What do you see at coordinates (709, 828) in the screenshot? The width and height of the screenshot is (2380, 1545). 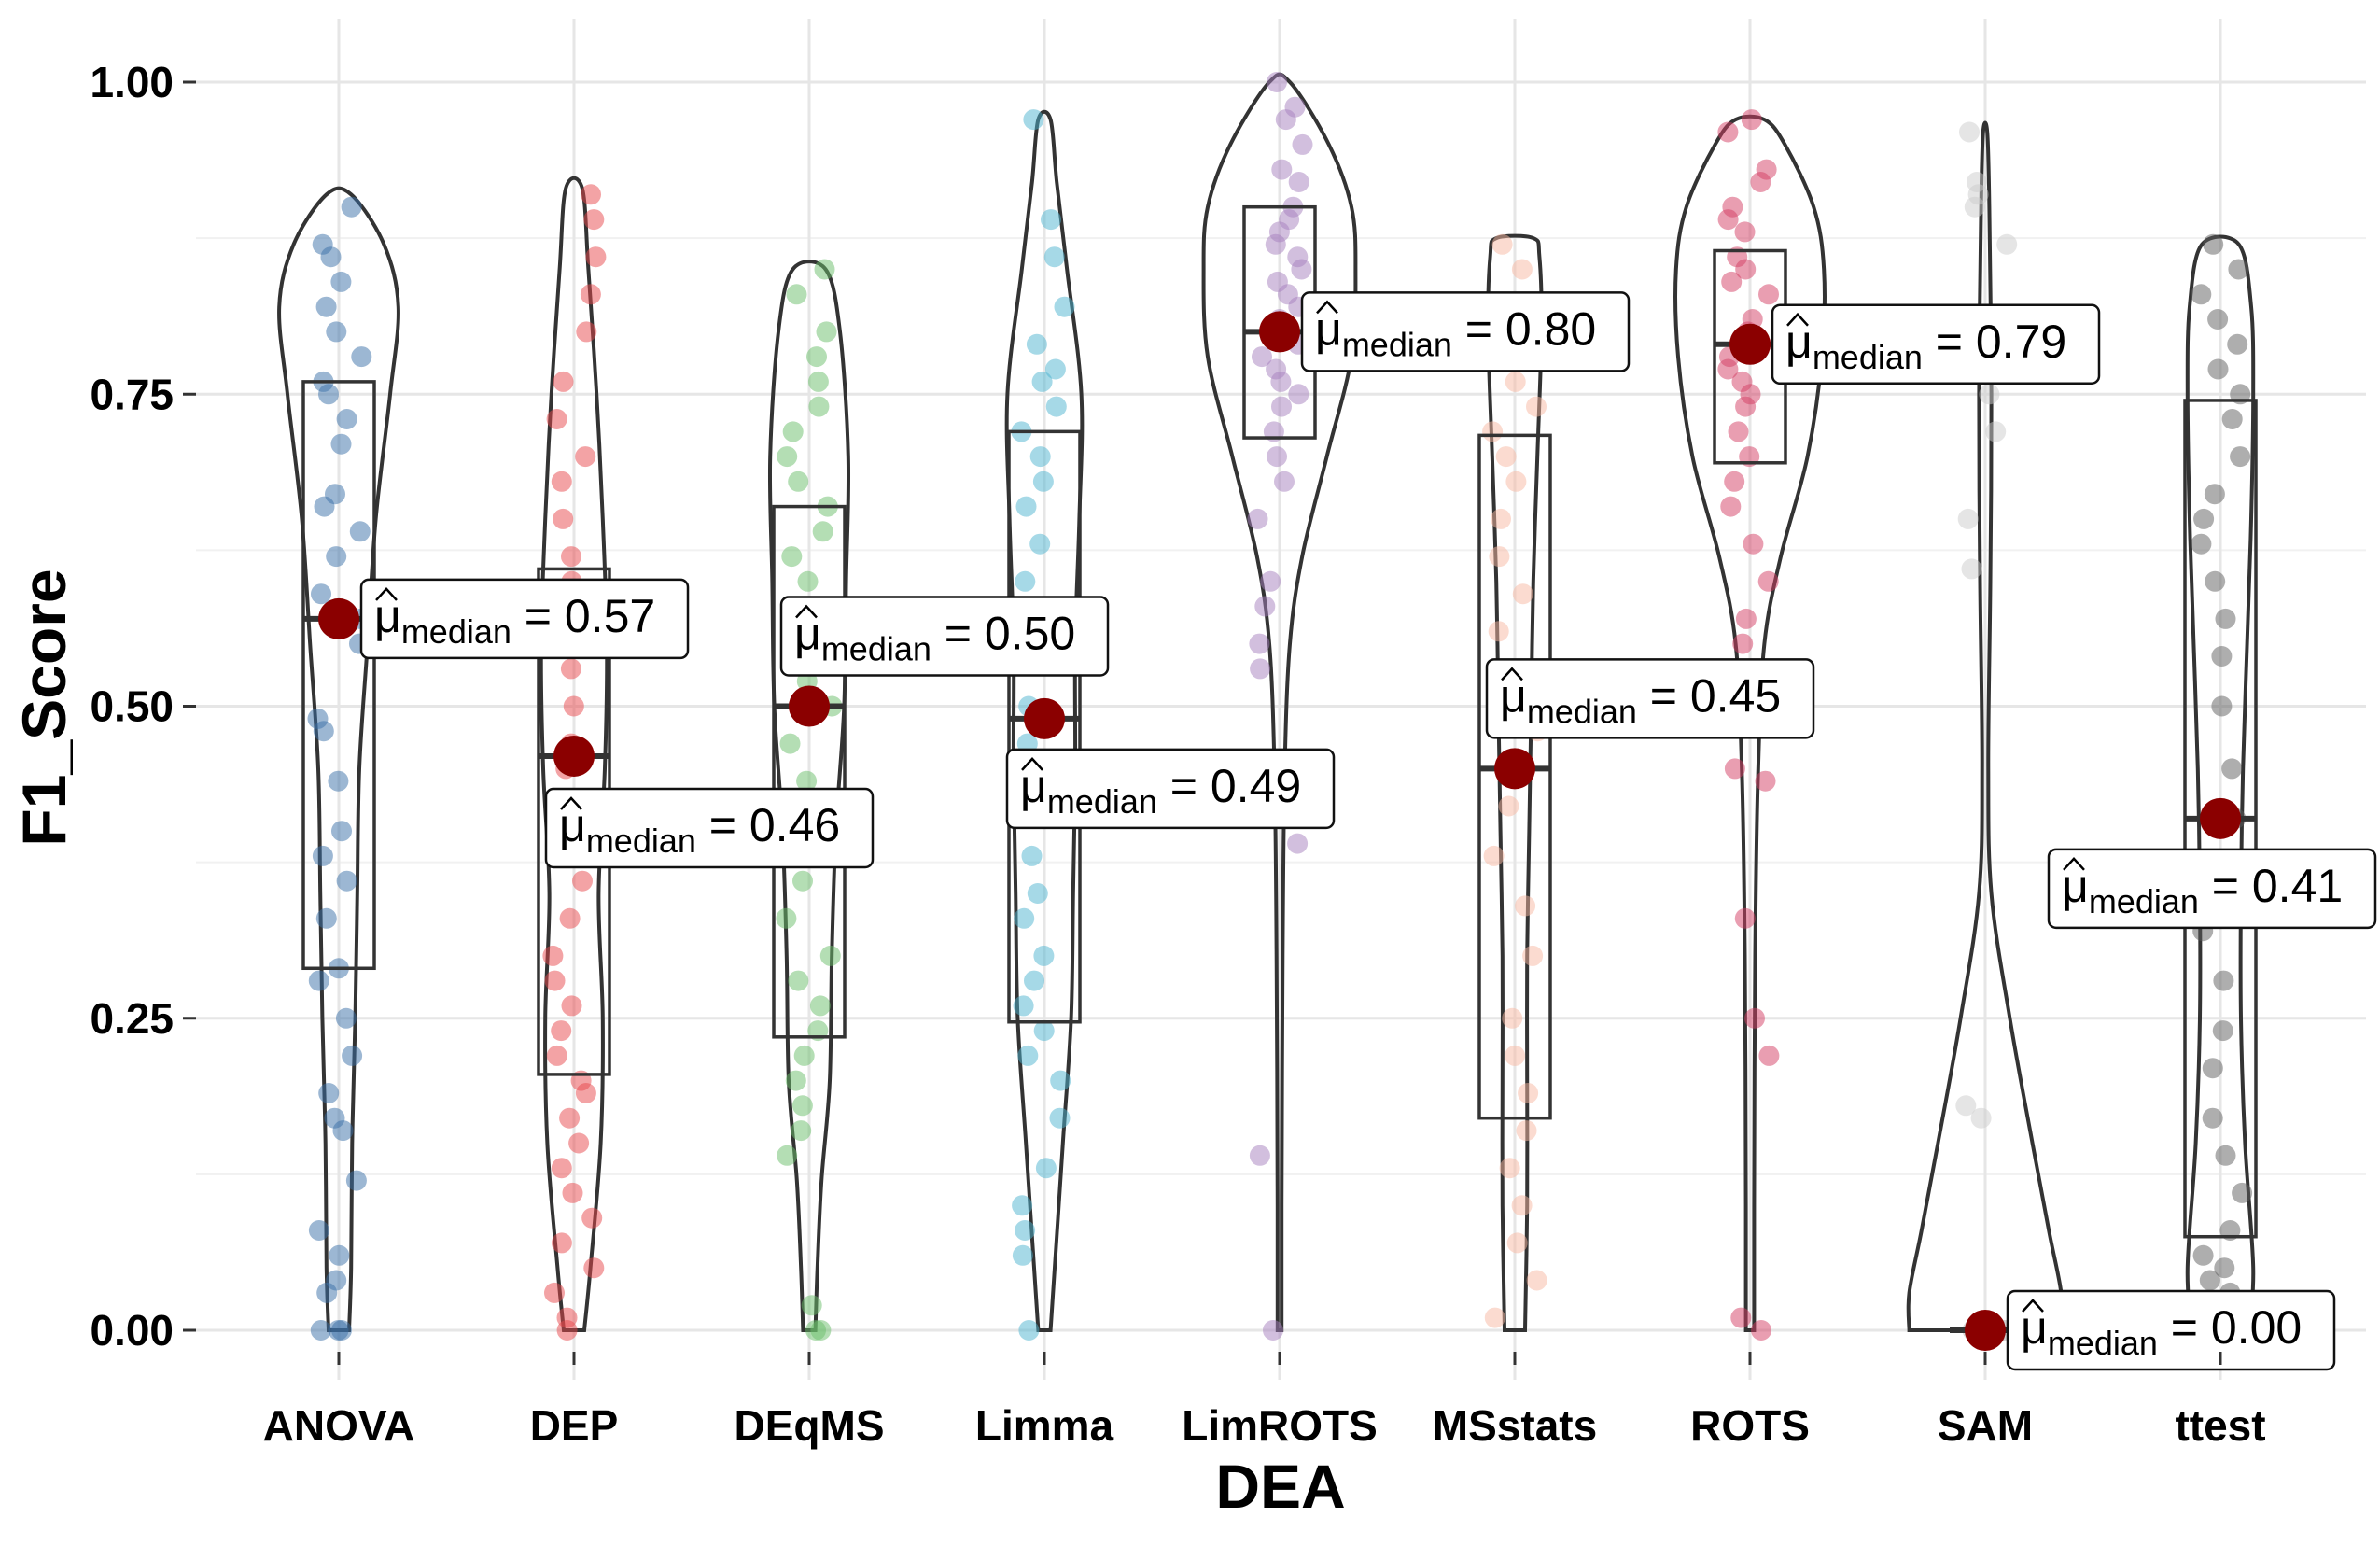 I see `median-annotation-dep: μmedian = 0.46` at bounding box center [709, 828].